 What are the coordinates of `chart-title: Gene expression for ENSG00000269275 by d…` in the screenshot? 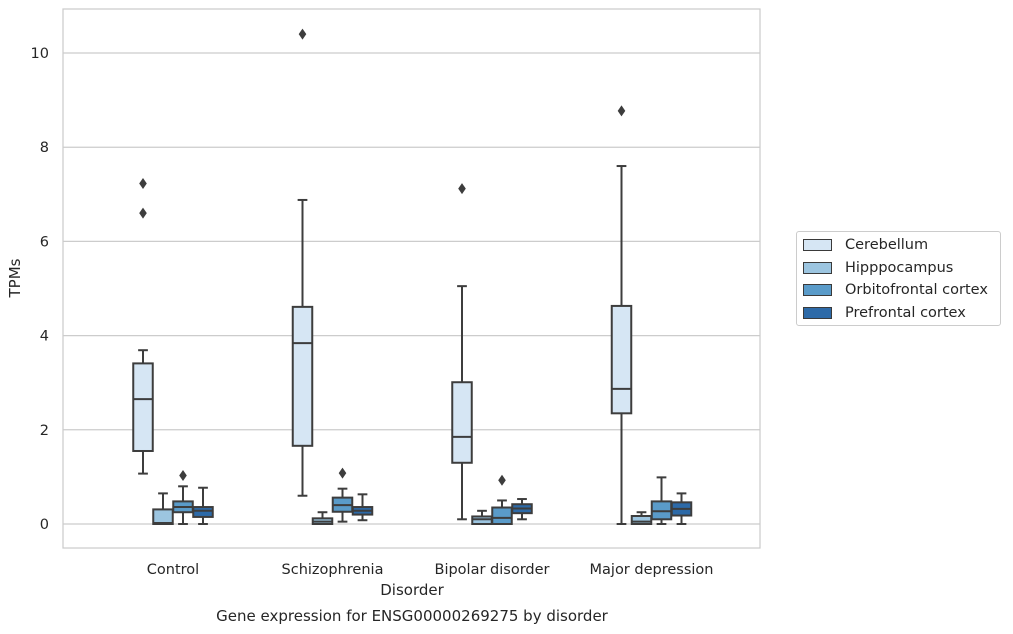 It's located at (412, 616).